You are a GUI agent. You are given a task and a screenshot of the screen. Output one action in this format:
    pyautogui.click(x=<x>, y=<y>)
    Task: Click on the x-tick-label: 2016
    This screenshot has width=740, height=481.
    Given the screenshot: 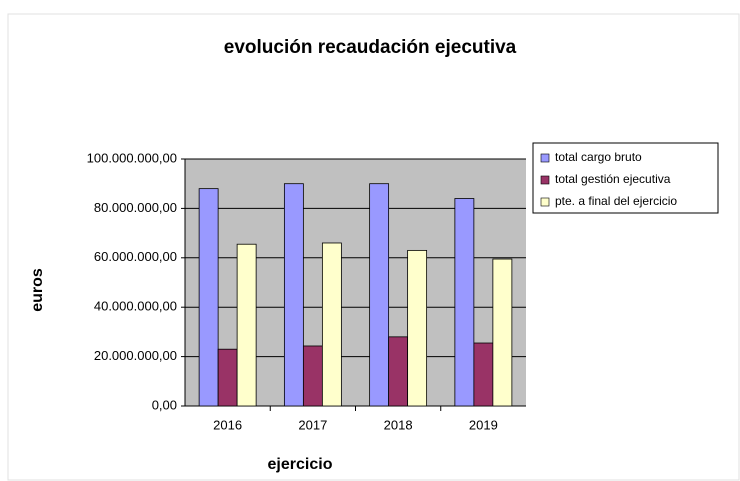 What is the action you would take?
    pyautogui.click(x=227, y=424)
    